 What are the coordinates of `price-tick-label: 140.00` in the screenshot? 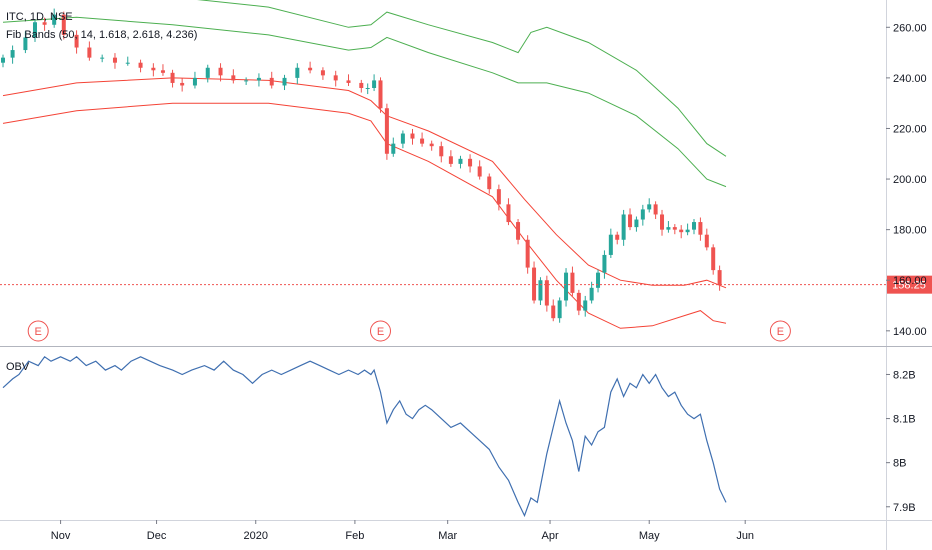 It's located at (910, 332).